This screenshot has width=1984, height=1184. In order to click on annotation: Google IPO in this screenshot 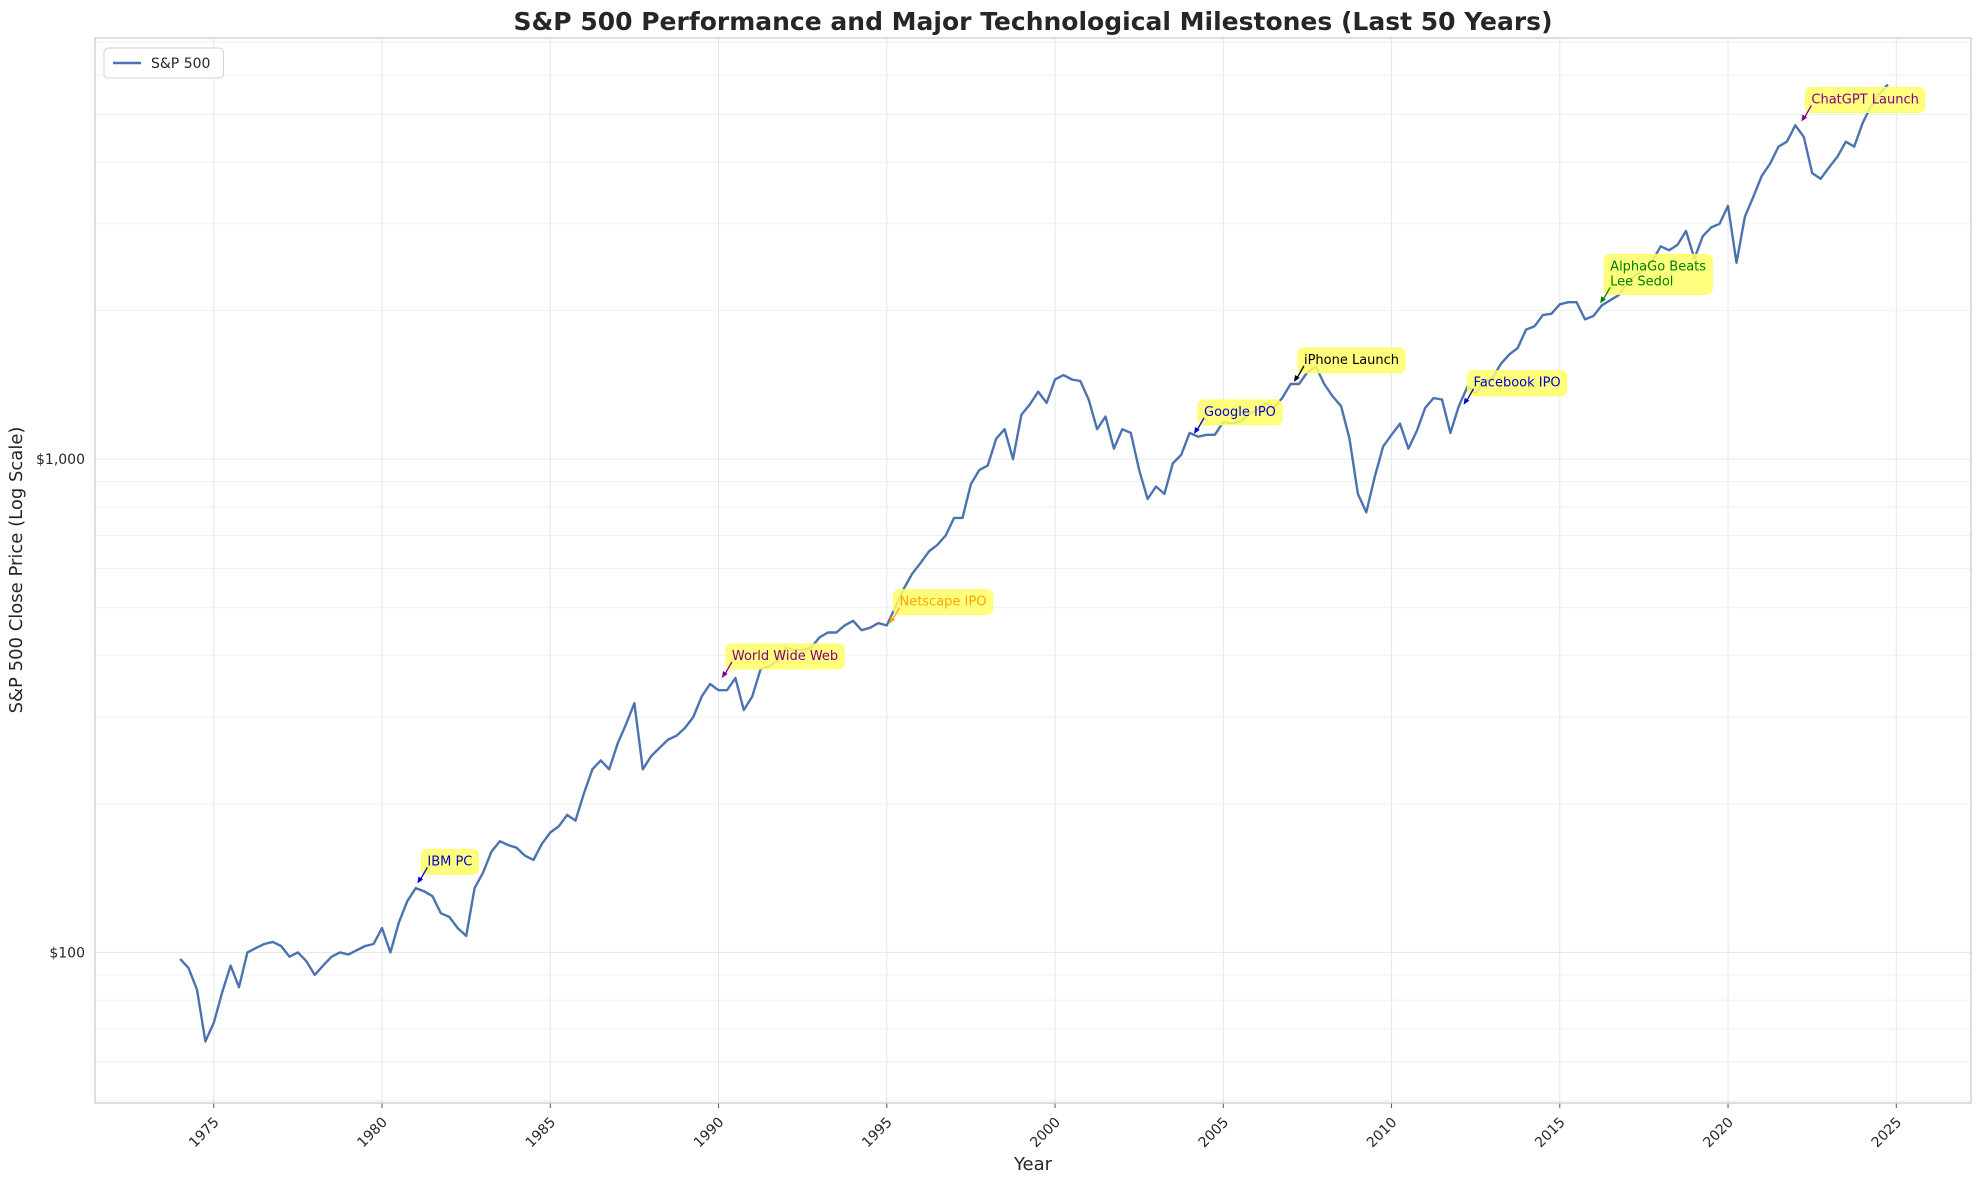, I will do `click(1240, 412)`.